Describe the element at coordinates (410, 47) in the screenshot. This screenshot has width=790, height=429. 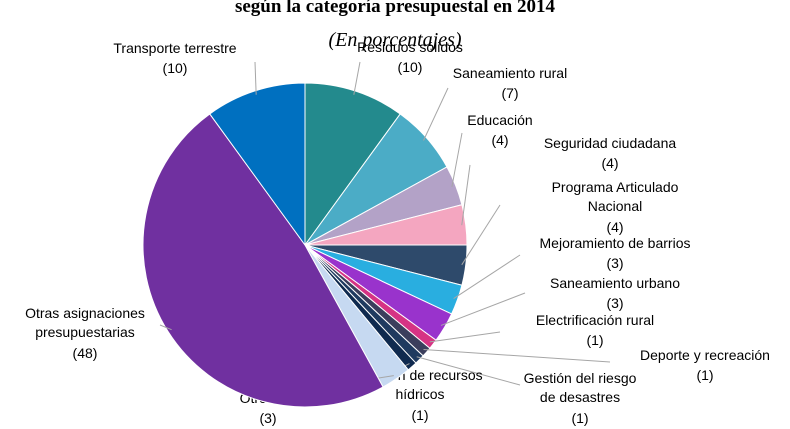
I see `slice-label: Residuos sólidos` at that location.